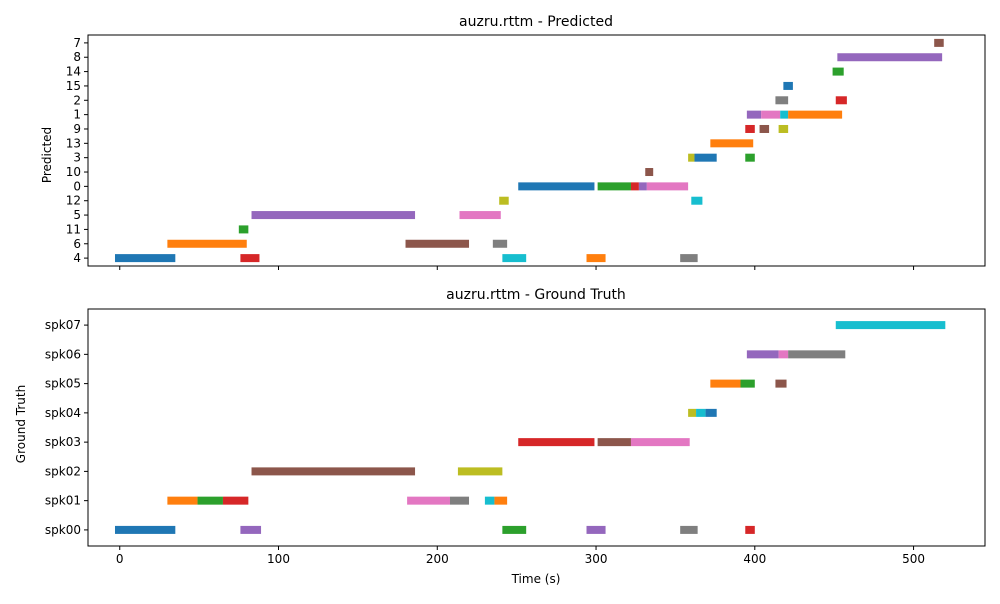  Describe the element at coordinates (437, 559) in the screenshot. I see `ground-truth-x-tick-label: 200` at that location.